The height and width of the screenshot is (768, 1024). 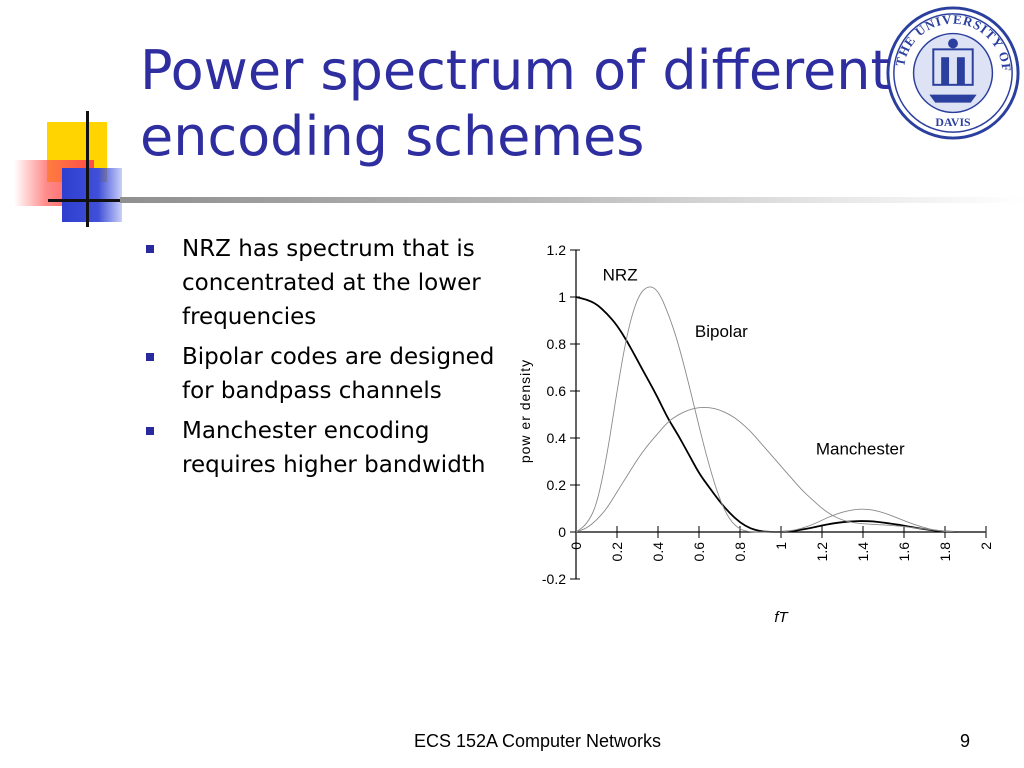 What do you see at coordinates (87, 169) in the screenshot?
I see `decor-vertical-line` at bounding box center [87, 169].